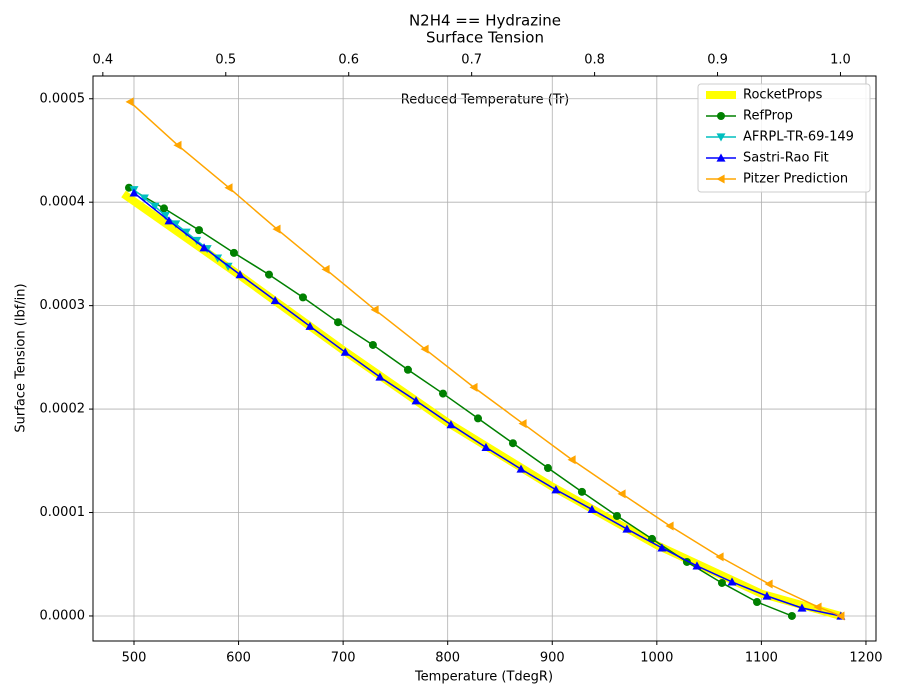 The height and width of the screenshot is (700, 900). I want to click on legend-label: Pitzer Prediction, so click(795, 179).